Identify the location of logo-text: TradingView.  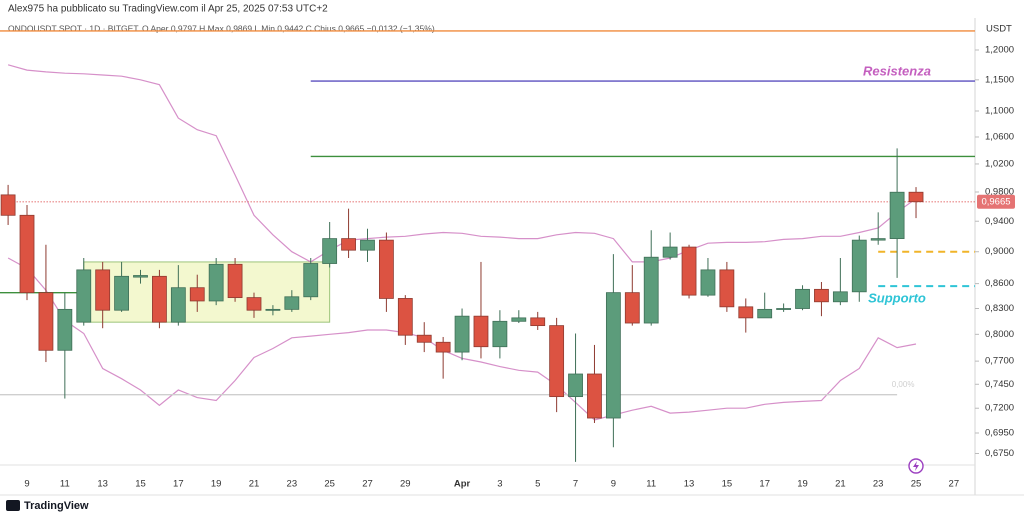
(56, 506).